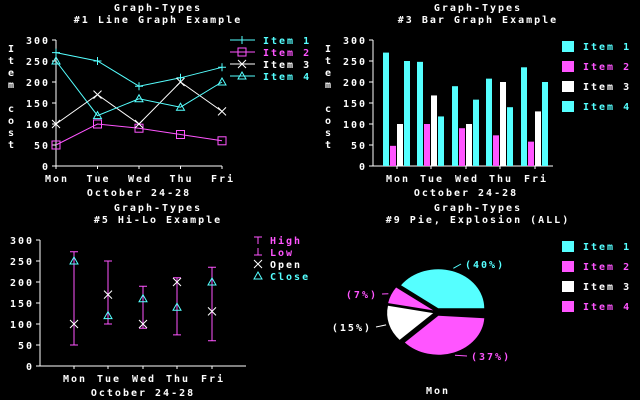 The image size is (640, 400). Describe the element at coordinates (362, 295) in the screenshot. I see `pie-slice-label: (7%)` at that location.